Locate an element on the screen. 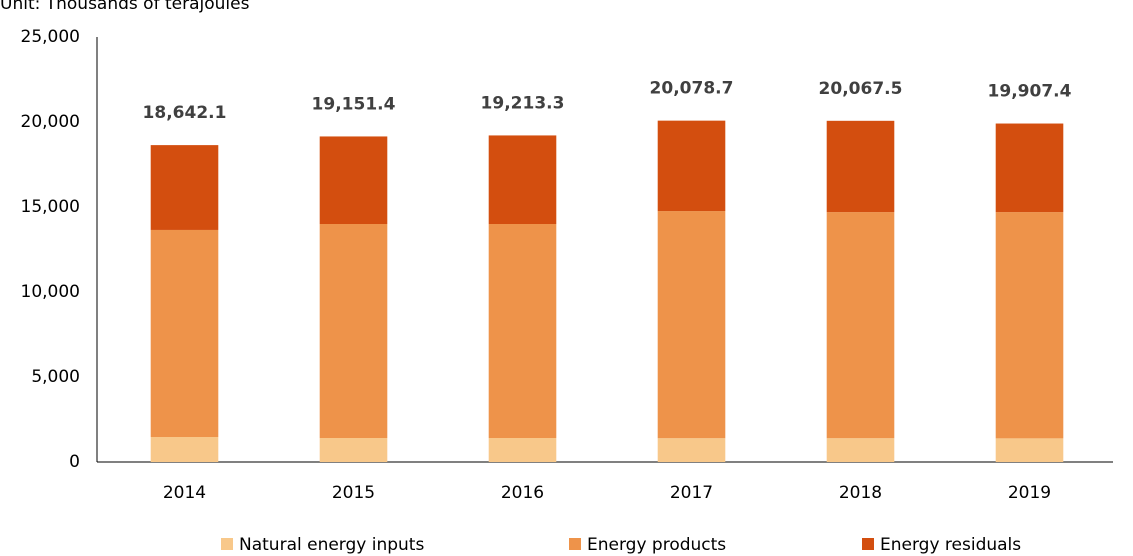 The height and width of the screenshot is (556, 1133). total-label: 18,642.1 is located at coordinates (185, 113).